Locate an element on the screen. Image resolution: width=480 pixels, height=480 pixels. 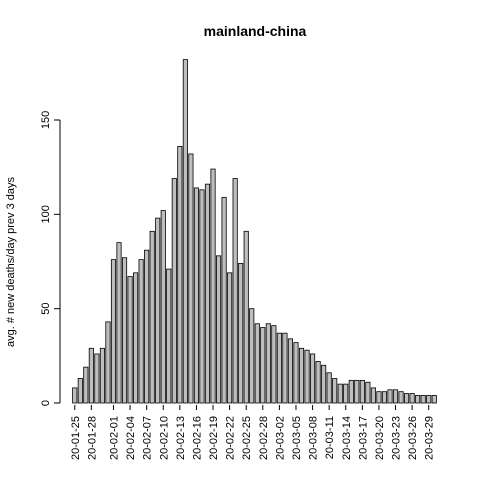
x-tick-label-20-03-08: 20-03-08 is located at coordinates (314, 438).